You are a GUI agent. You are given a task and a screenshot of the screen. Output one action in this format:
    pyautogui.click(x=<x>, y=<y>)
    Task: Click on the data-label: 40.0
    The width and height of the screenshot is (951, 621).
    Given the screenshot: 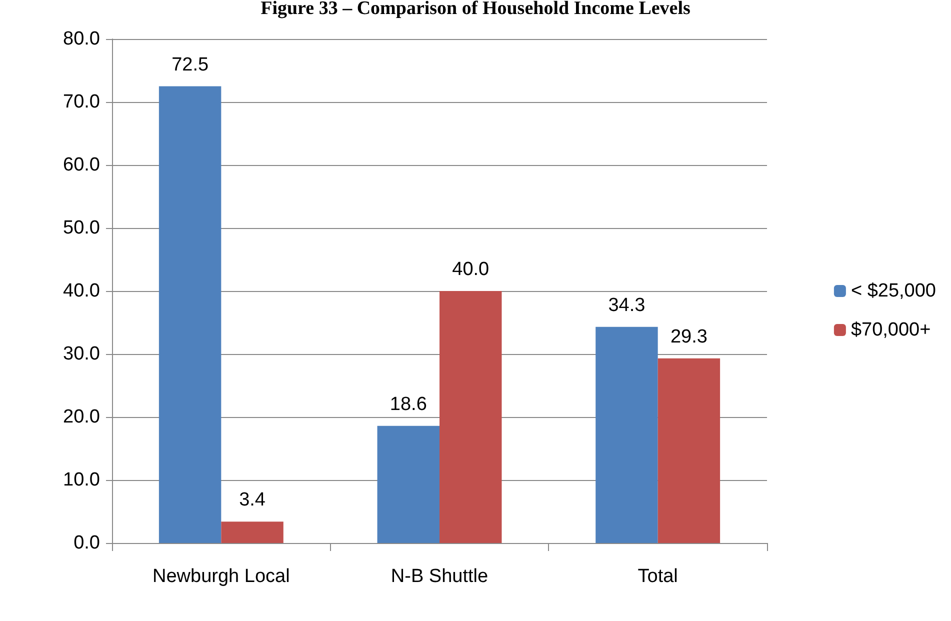 What is the action you would take?
    pyautogui.click(x=471, y=269)
    